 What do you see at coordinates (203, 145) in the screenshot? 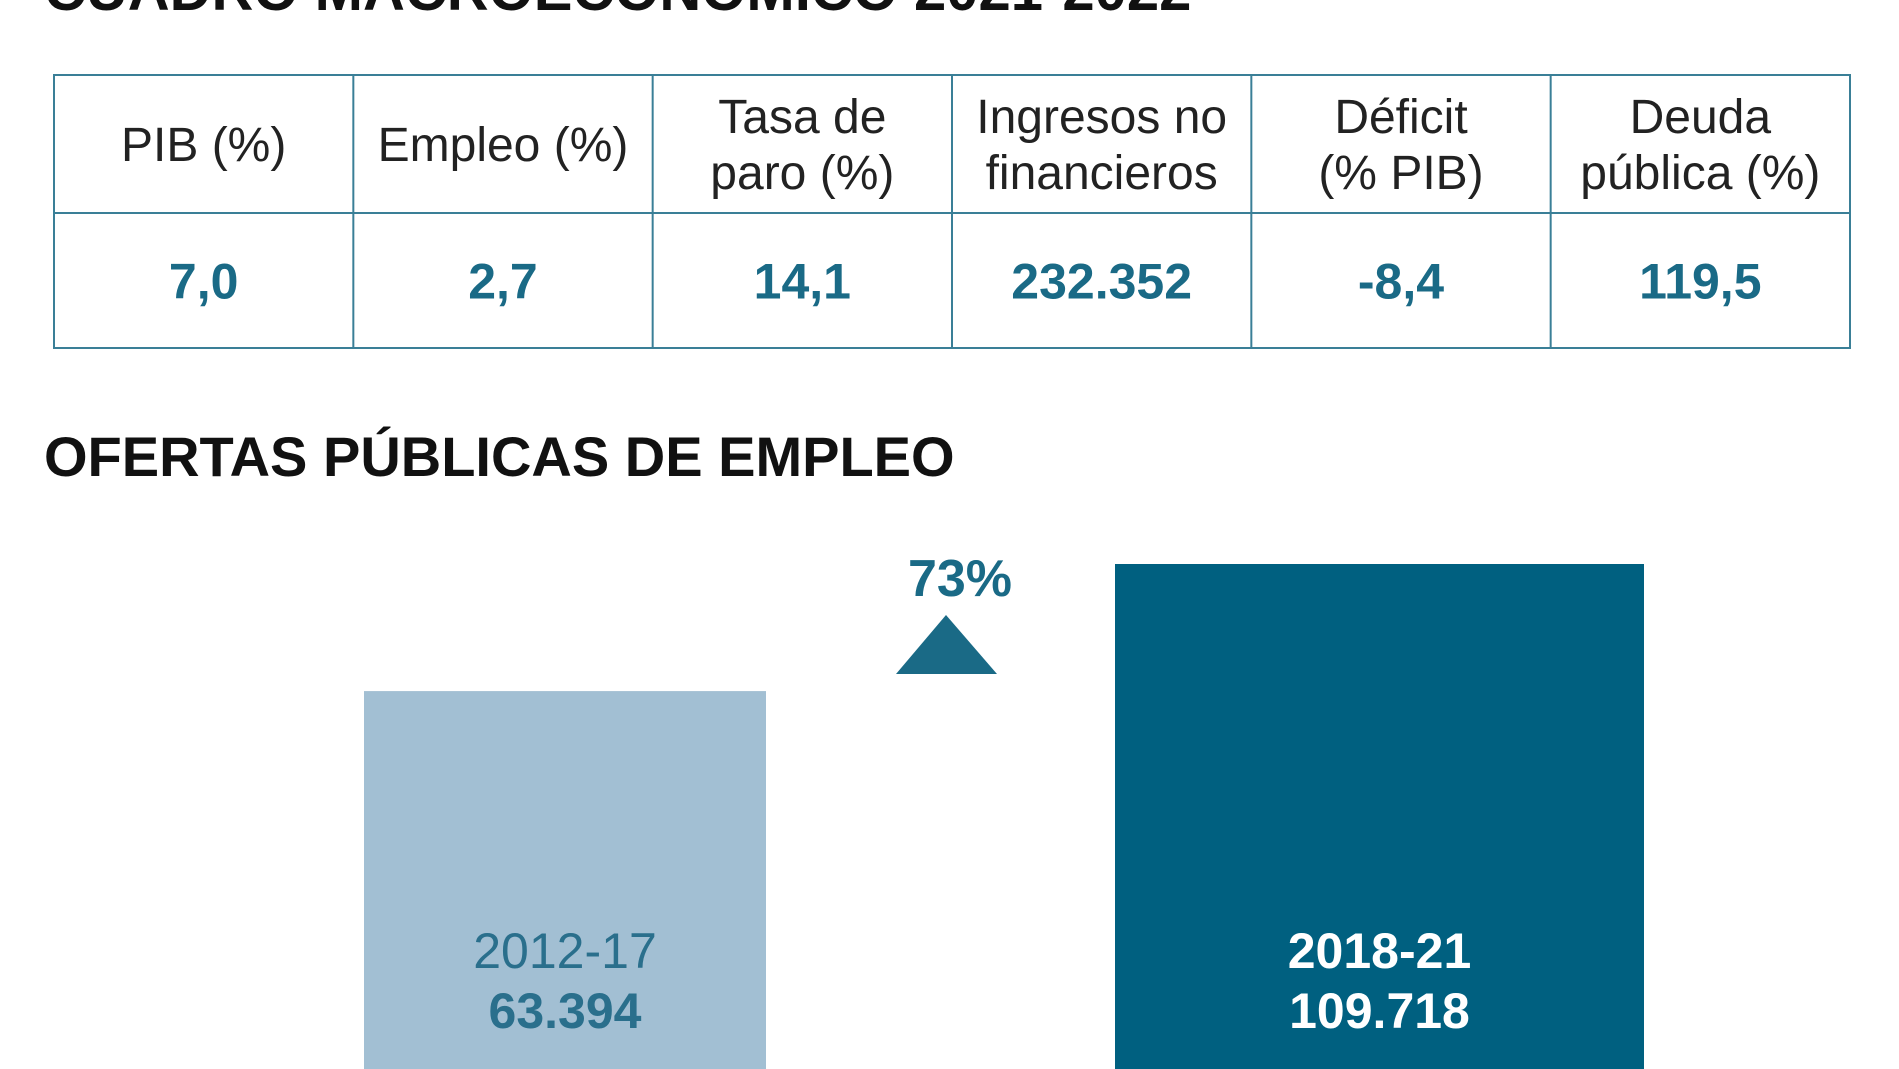
I see `header-cell: PIB (%)` at bounding box center [203, 145].